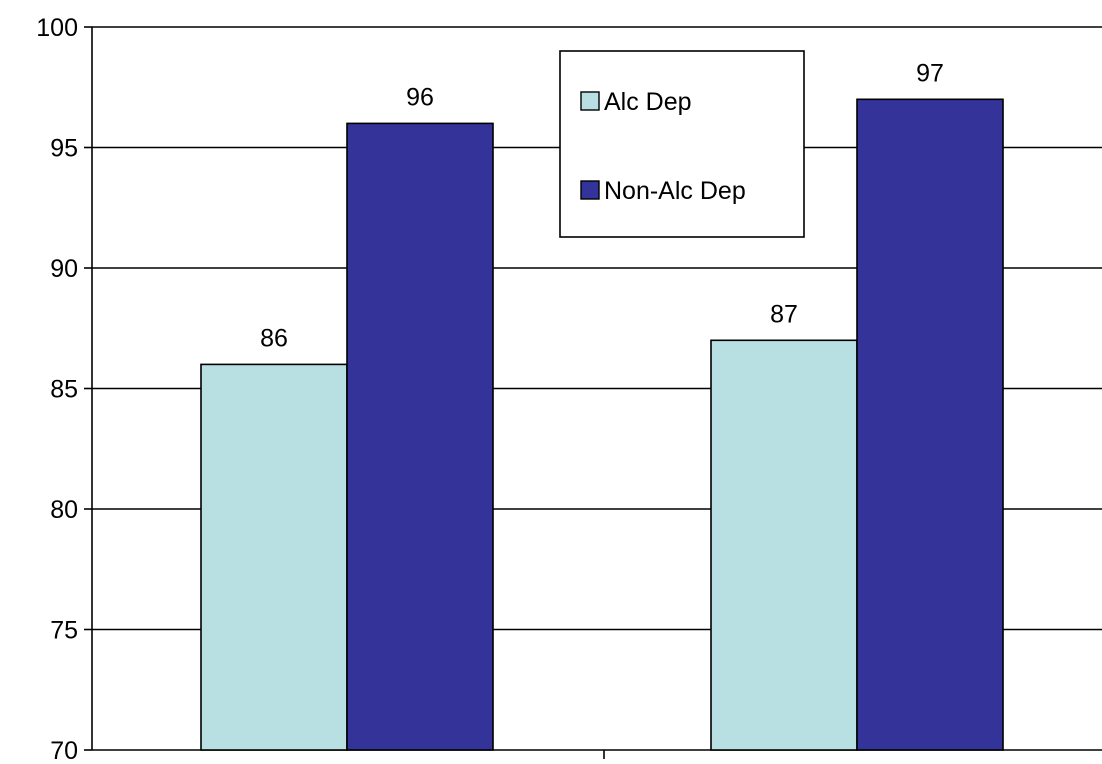 Image resolution: width=1102 pixels, height=764 pixels. Describe the element at coordinates (64, 390) in the screenshot. I see `y-tick-label: 85` at that location.